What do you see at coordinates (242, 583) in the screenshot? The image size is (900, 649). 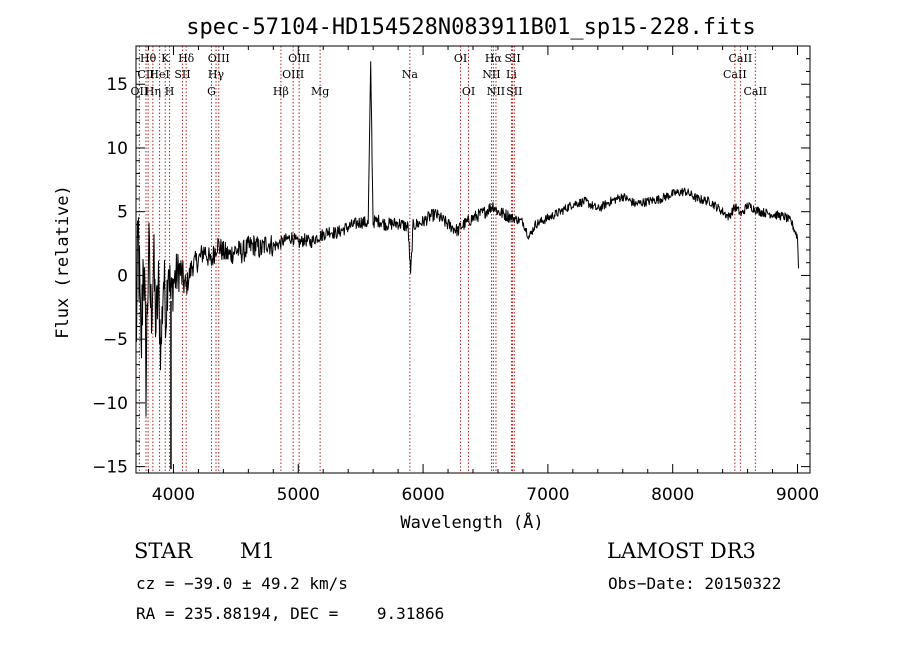 I see `redshift-cz: cz = −39.0 ± 49.2 km/s` at bounding box center [242, 583].